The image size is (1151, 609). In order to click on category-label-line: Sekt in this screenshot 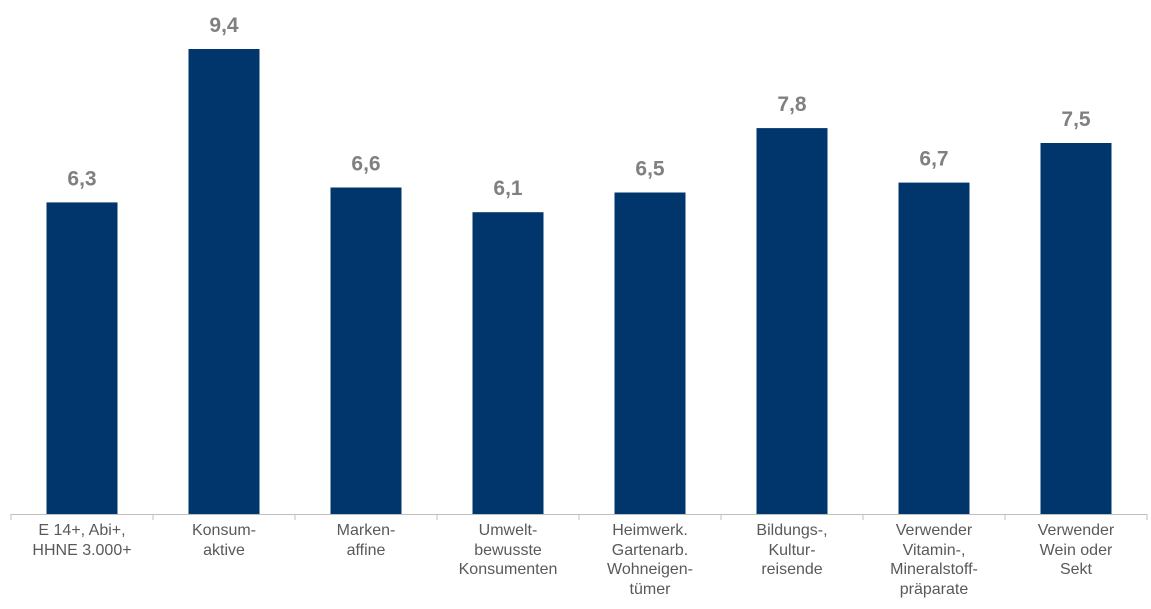, I will do `click(1075, 569)`.